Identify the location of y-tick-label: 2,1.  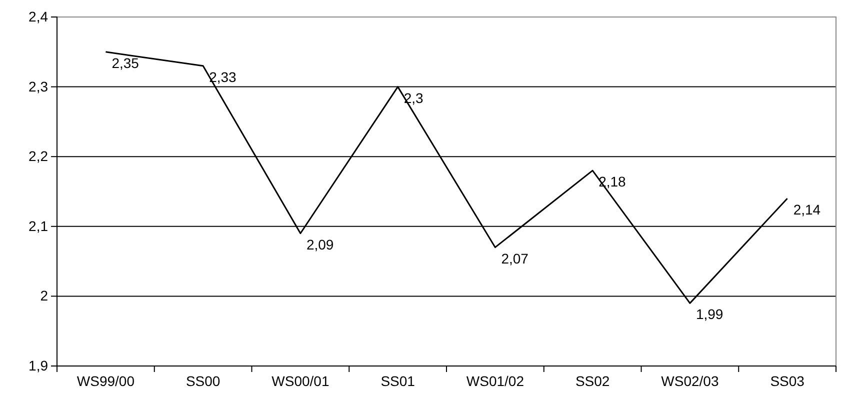
(38, 226).